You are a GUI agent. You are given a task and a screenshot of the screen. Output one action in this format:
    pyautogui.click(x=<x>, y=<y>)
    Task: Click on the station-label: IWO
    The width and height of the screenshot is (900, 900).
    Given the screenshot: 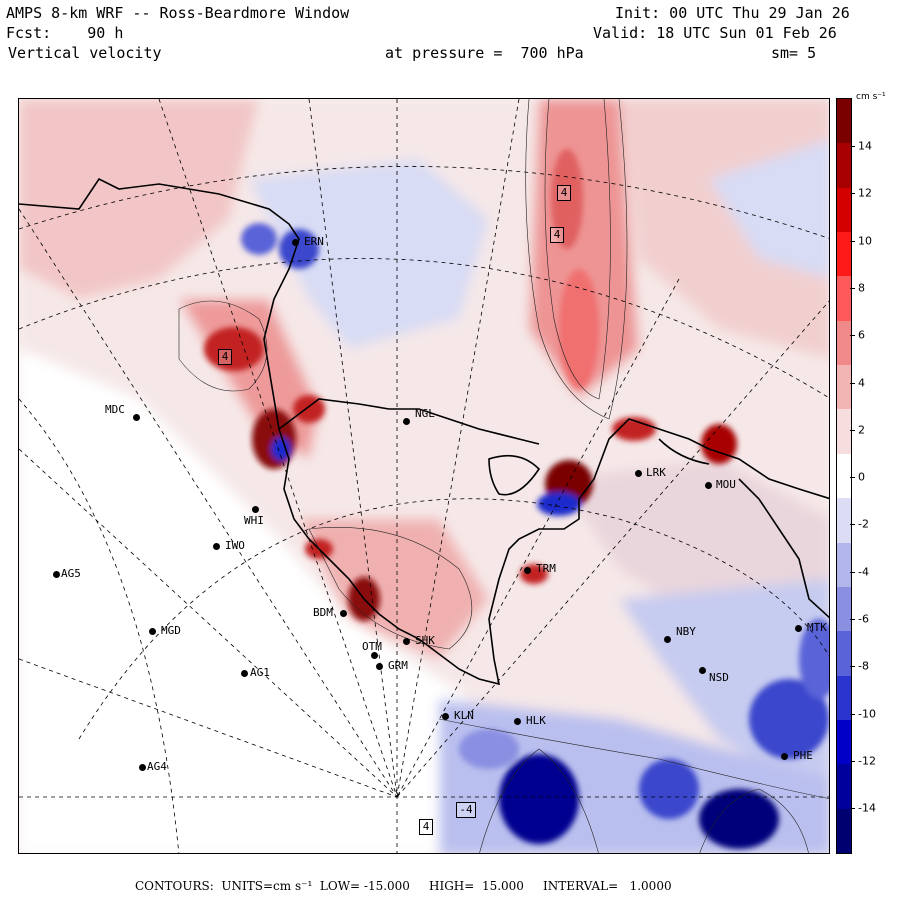 What is the action you would take?
    pyautogui.click(x=235, y=545)
    